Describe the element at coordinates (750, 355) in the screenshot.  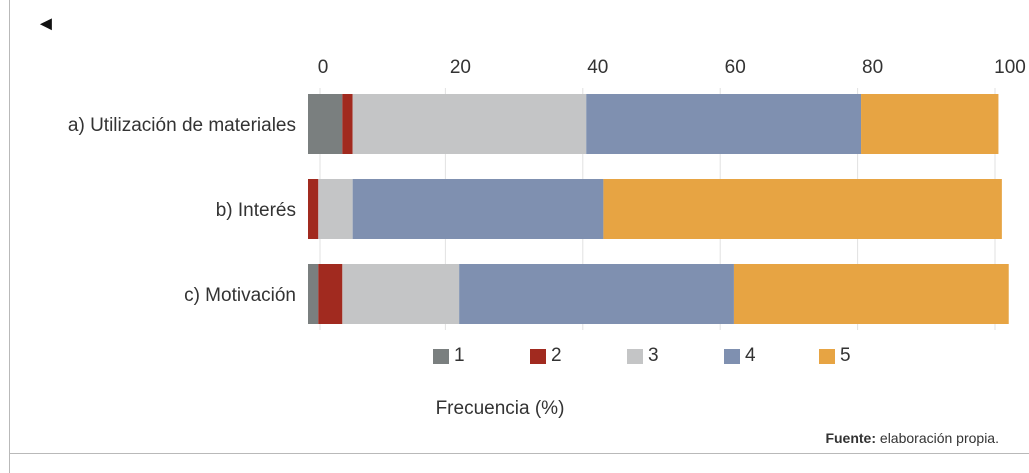
I see `legend-label: 4` at that location.